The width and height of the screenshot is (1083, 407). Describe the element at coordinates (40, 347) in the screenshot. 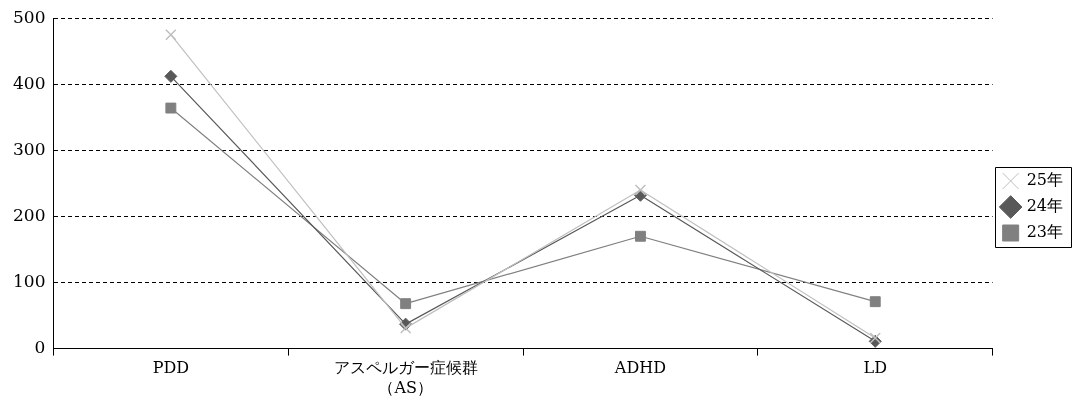

I see `y-tick-label: 0` at that location.